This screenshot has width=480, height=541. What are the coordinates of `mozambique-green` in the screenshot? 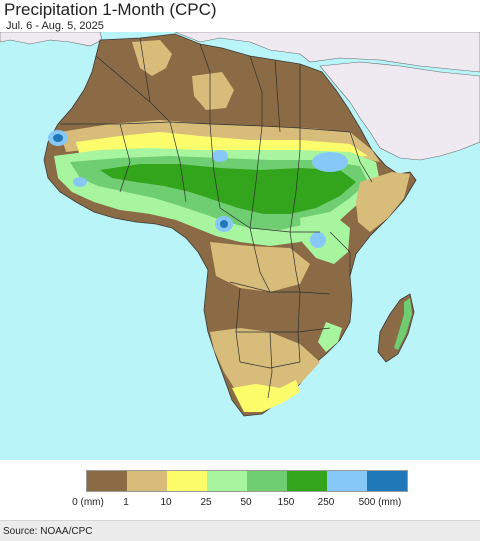 It's located at (330, 337).